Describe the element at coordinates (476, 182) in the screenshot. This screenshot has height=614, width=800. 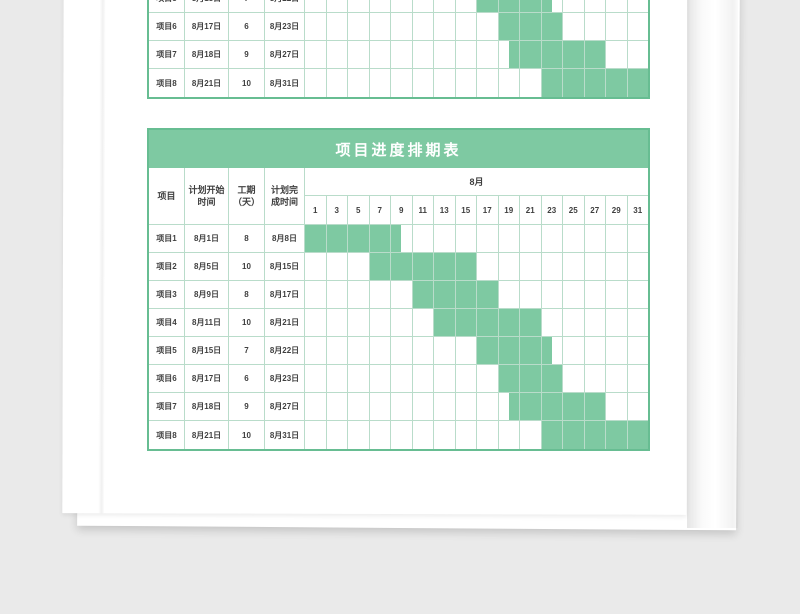
I see `month-label: 8月` at that location.